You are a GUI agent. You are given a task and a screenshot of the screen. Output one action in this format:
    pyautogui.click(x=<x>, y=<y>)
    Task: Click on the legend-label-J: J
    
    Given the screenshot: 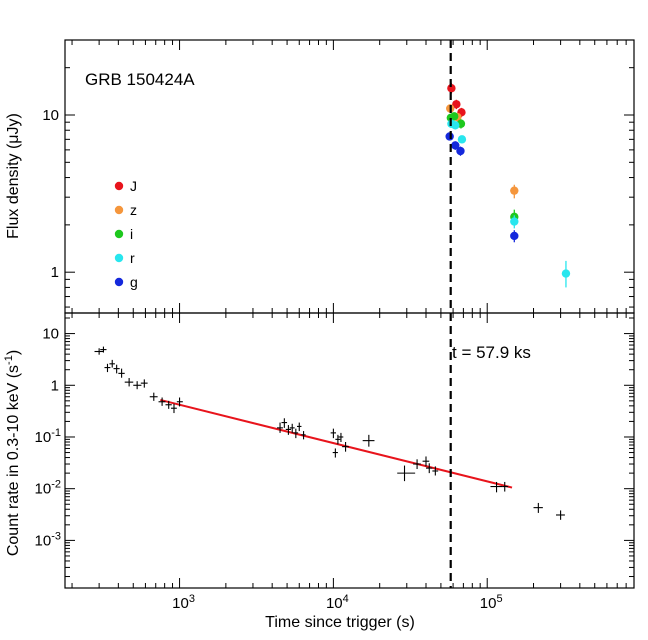 What is the action you would take?
    pyautogui.click(x=133, y=186)
    